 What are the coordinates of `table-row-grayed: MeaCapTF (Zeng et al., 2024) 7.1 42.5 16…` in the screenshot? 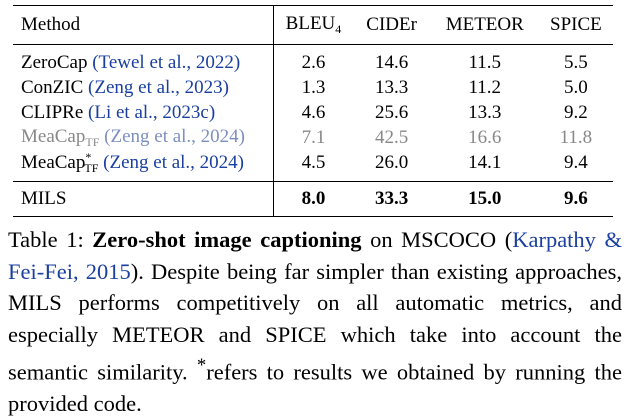 It's located at (313, 137).